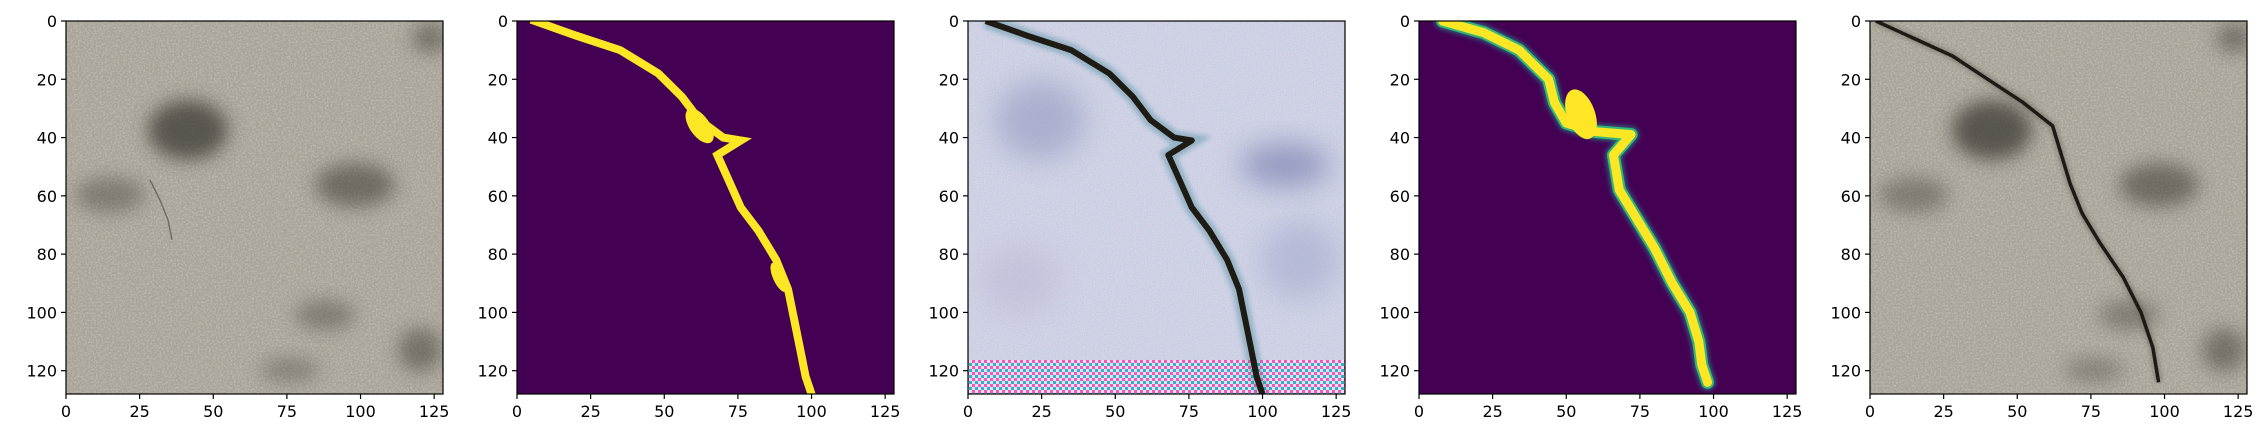 Image resolution: width=2259 pixels, height=440 pixels. I want to click on predicted-image, so click(1607, 207).